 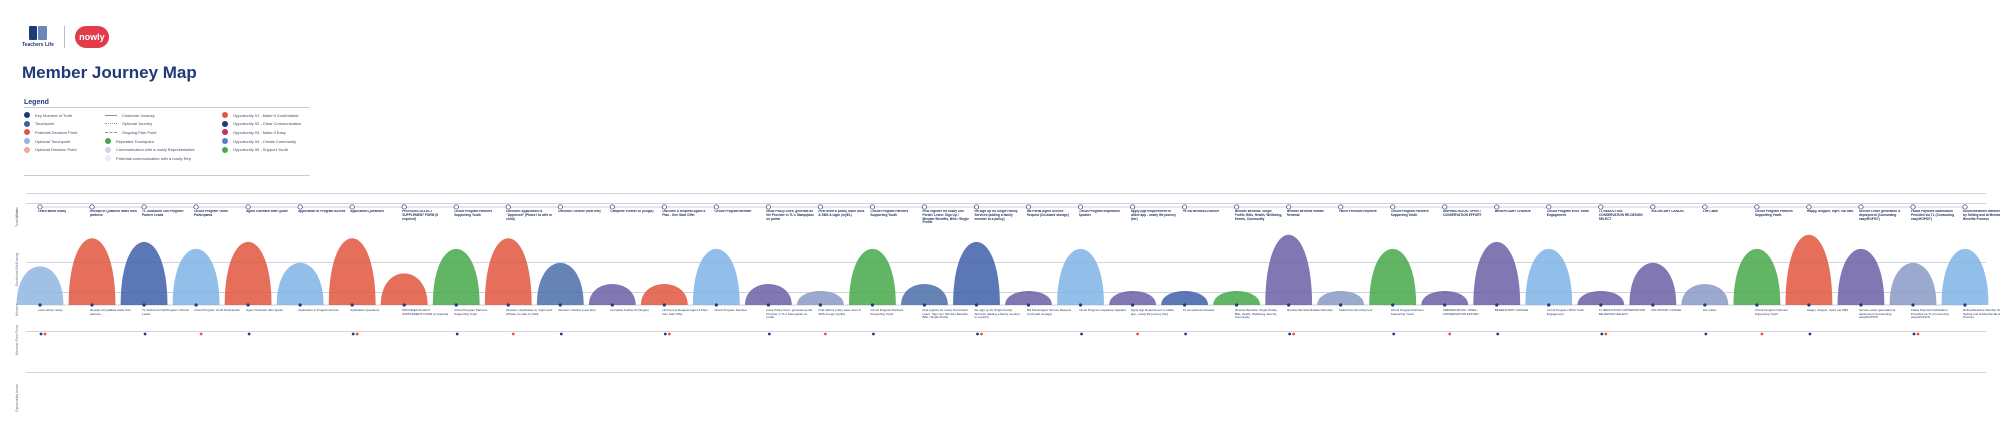 I want to click on legend-item-label: Opportunity 02 - Clear Communication, so click(x=267, y=124).